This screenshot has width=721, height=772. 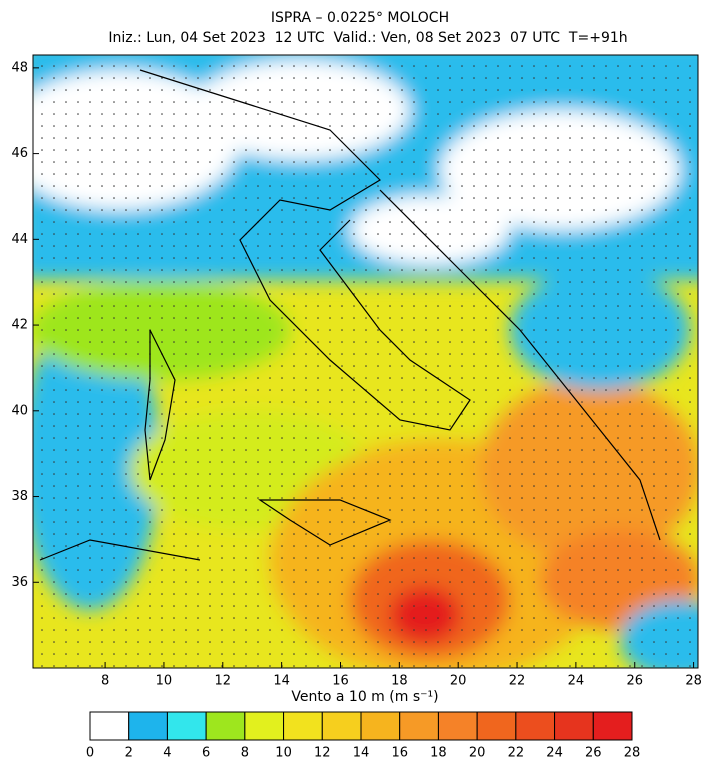 I want to click on colorbar-label: Vento a 10 m (m s⁻¹), so click(x=364, y=697).